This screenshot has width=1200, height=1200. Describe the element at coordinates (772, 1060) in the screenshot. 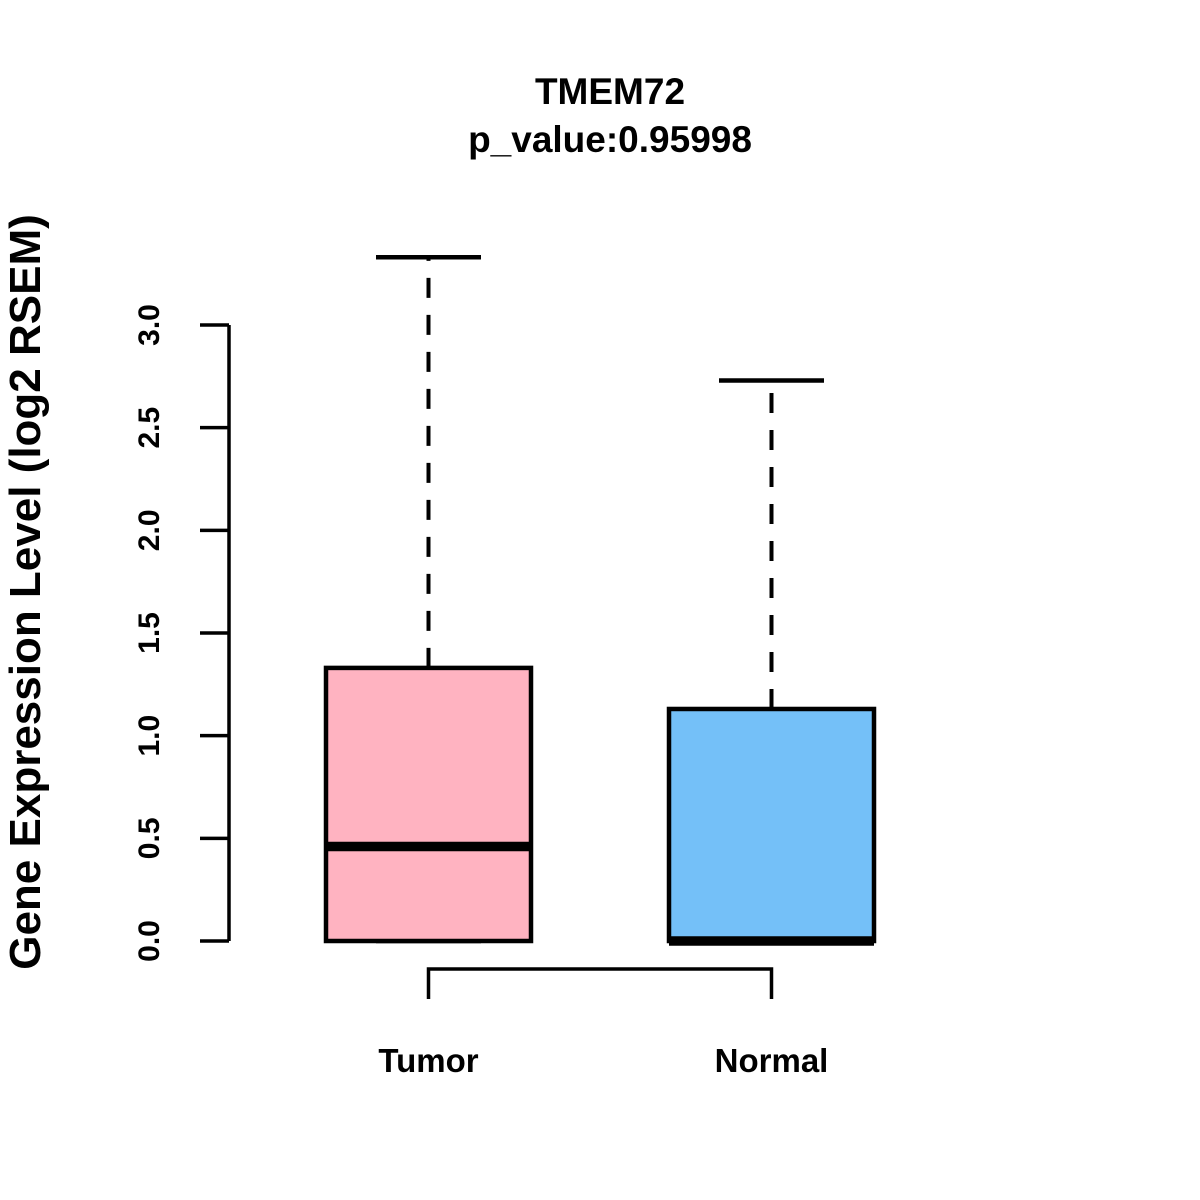

I see `x-label-normal: Normal` at that location.